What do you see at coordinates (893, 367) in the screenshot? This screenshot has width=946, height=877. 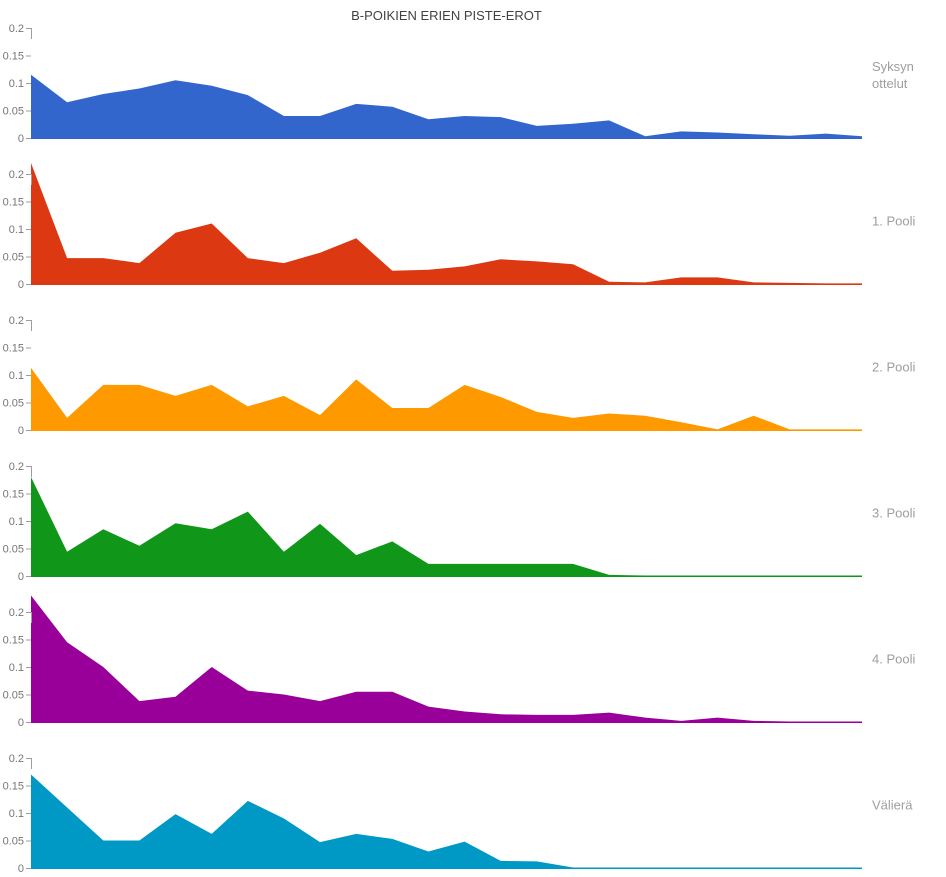 I see `panel-label-2-pooli: 2. Pooli` at bounding box center [893, 367].